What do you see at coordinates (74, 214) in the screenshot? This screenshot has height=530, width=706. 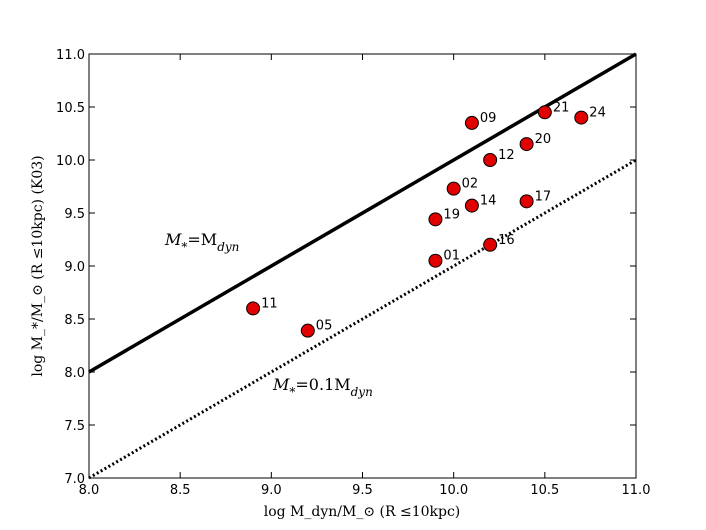 I see `y-tick-label: 9.5` at bounding box center [74, 214].